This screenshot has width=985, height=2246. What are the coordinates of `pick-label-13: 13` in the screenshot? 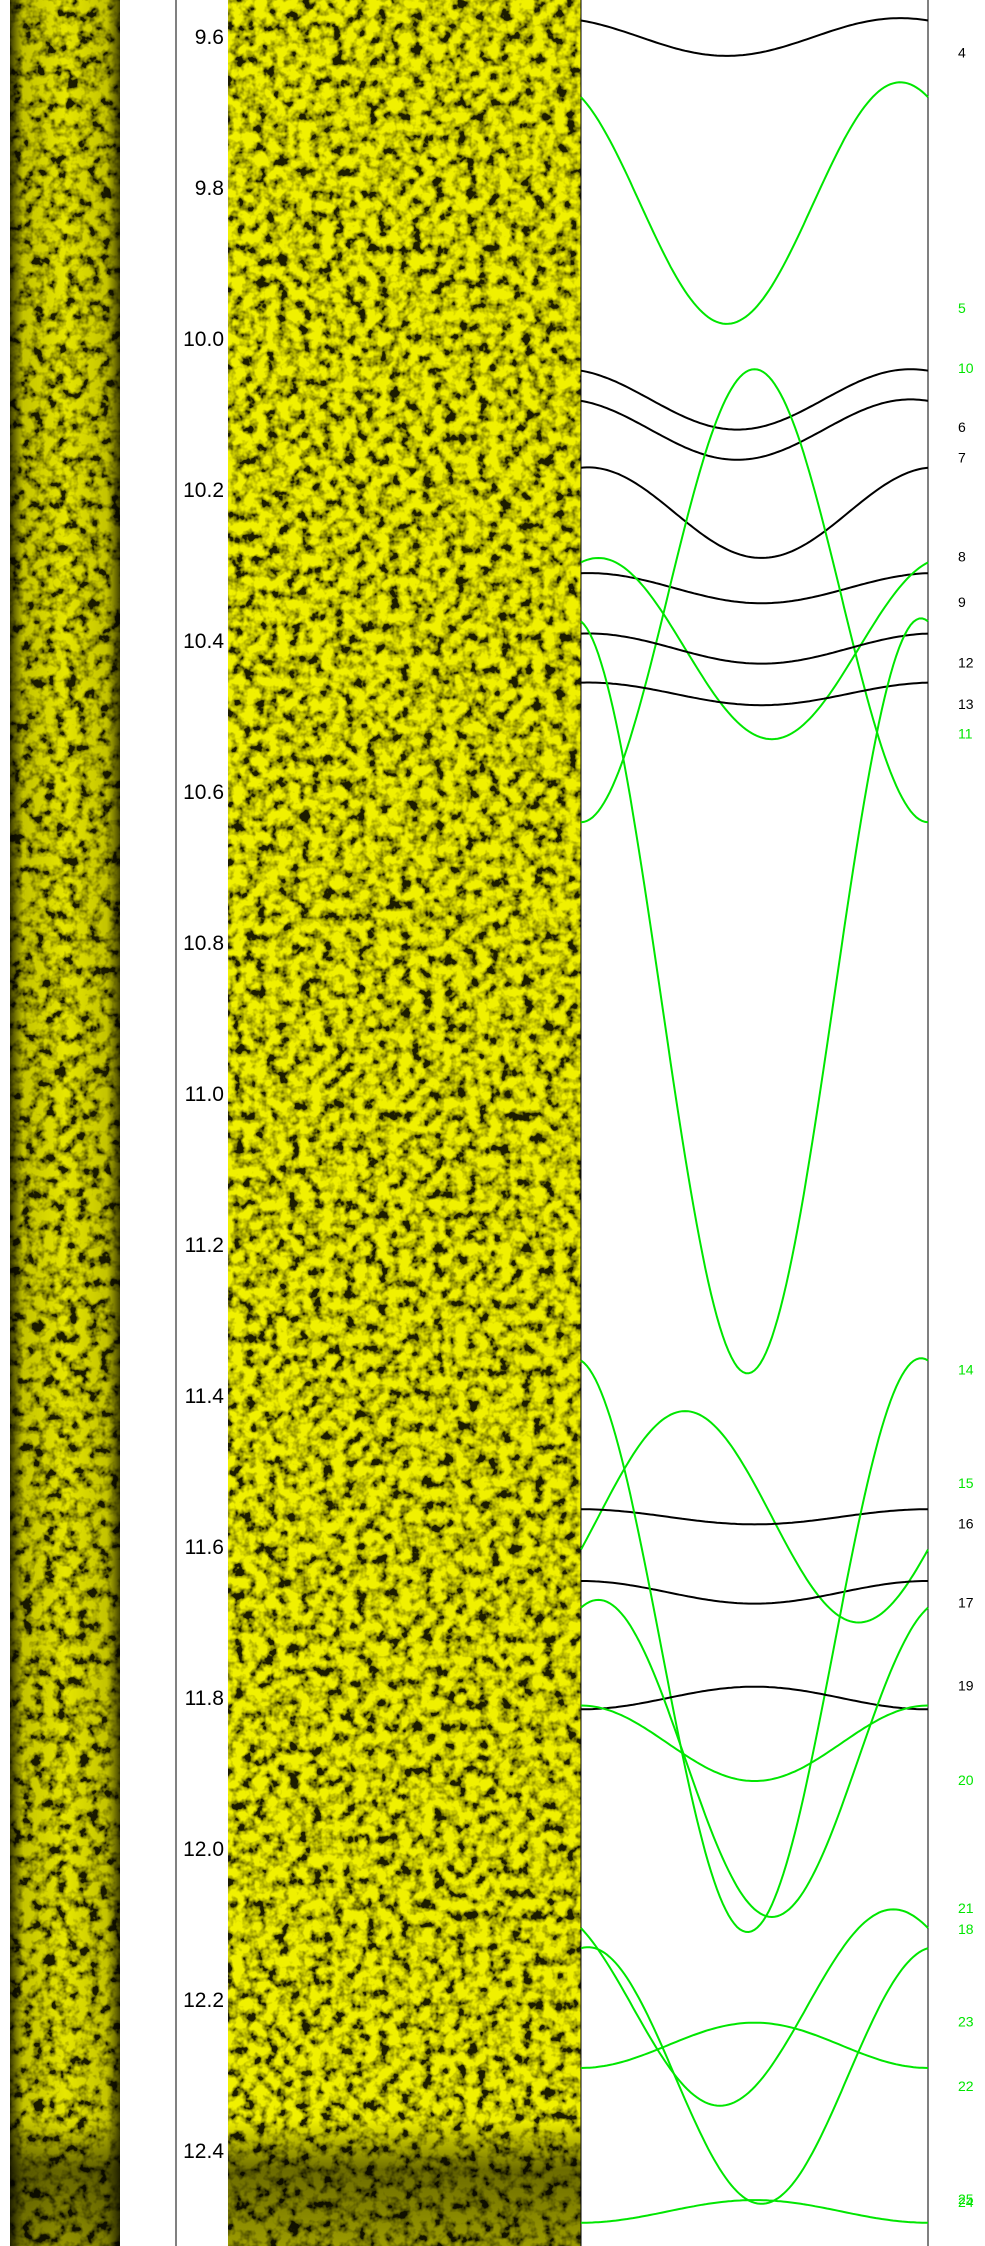 It's located at (966, 704).